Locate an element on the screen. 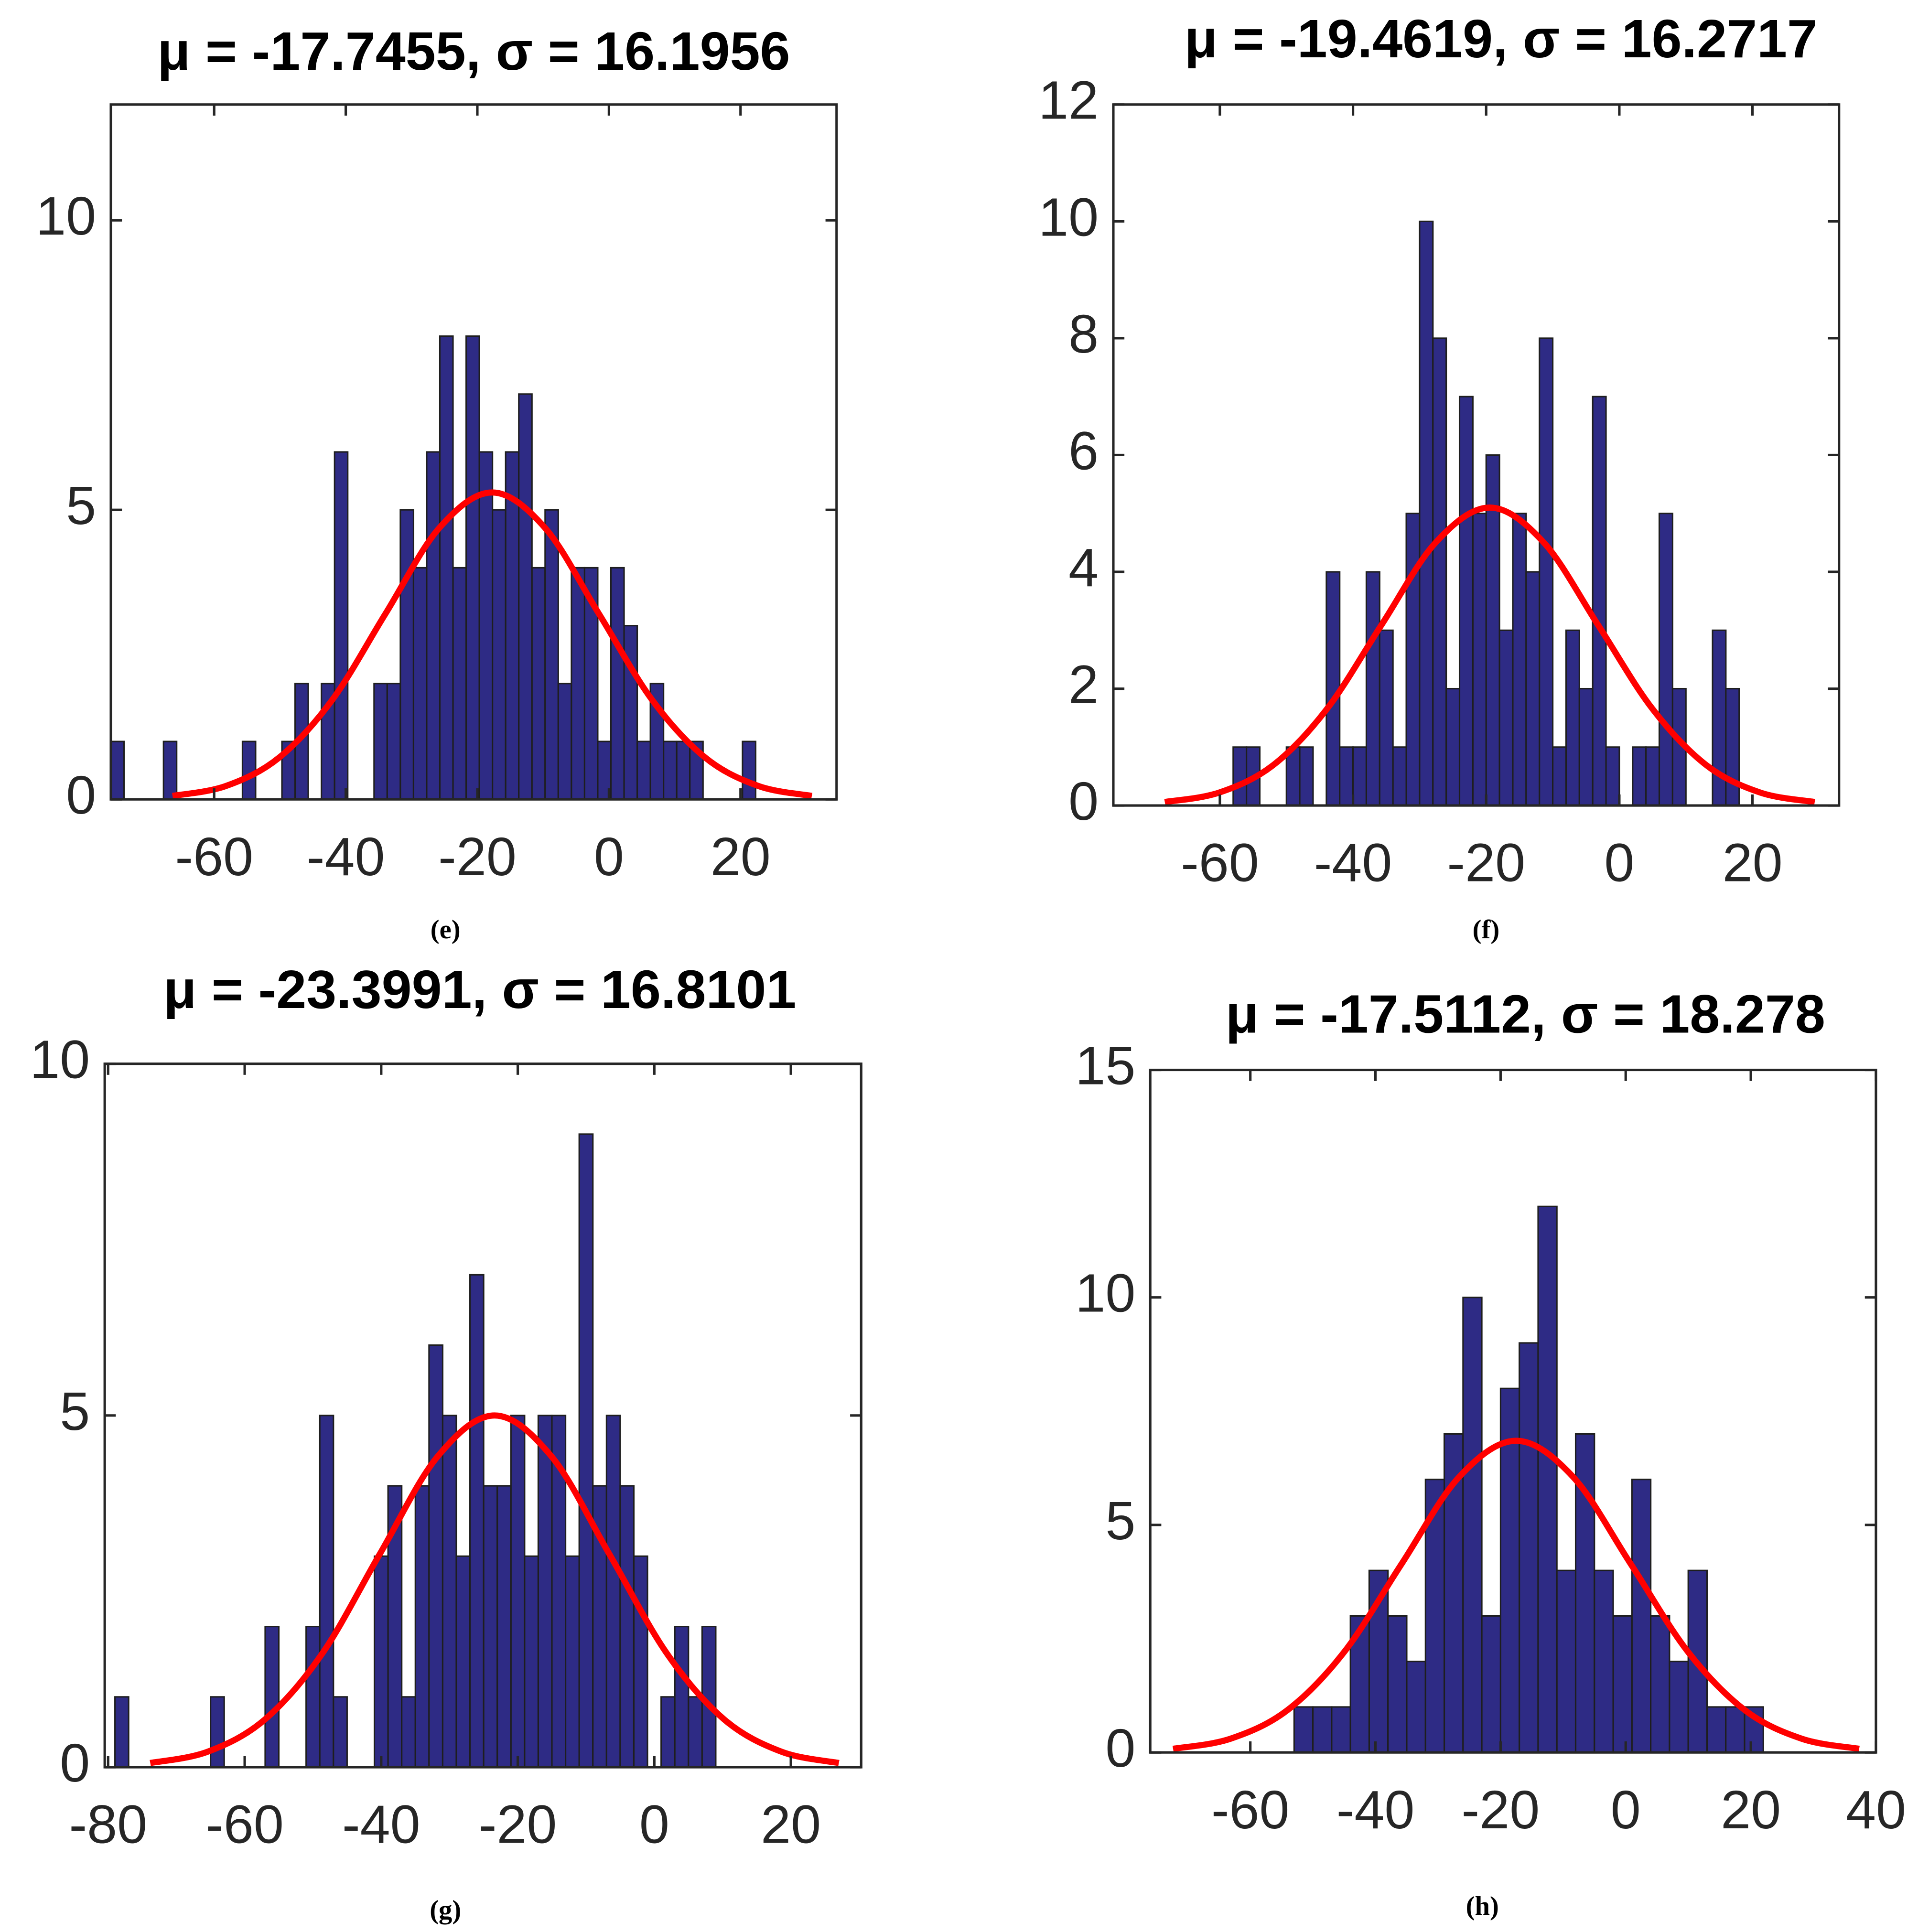 The image size is (1929, 1932). chart-title: μ = -23.3991, σ = 16.8101 is located at coordinates (480, 989).